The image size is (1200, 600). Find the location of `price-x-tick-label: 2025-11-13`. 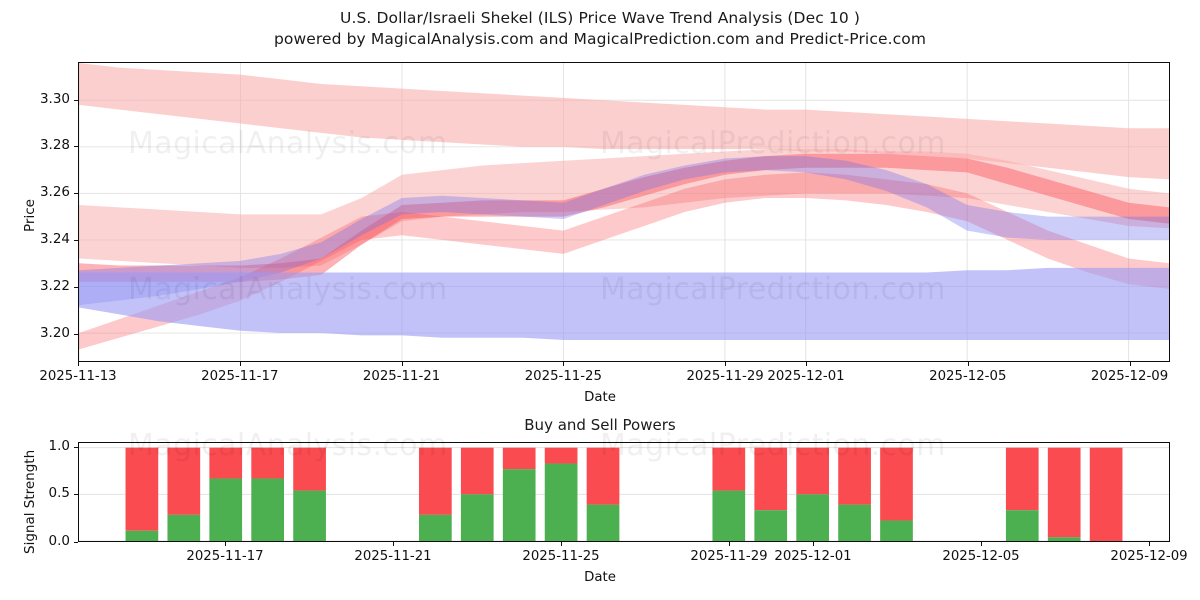

price-x-tick-label: 2025-11-13 is located at coordinates (78, 376).